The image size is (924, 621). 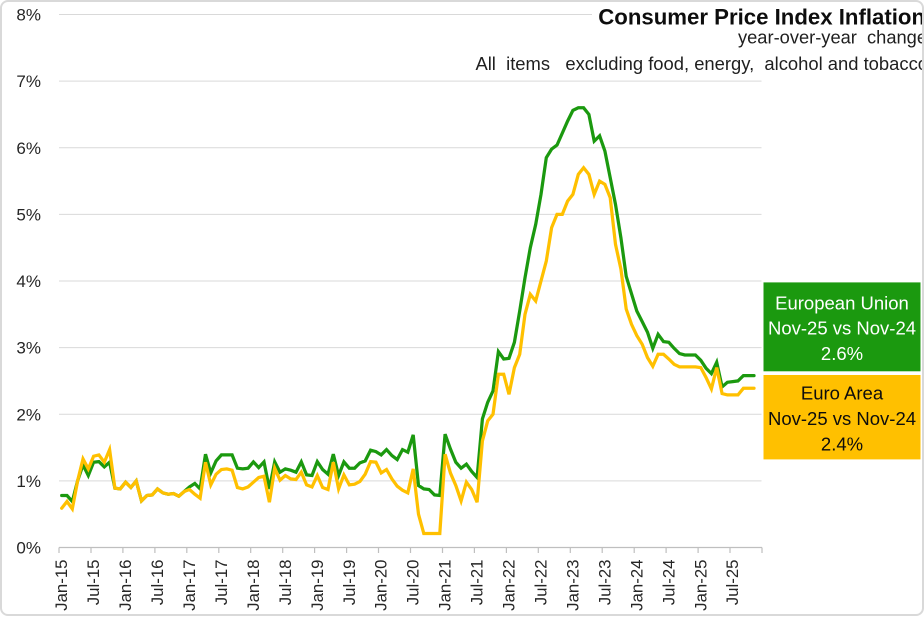 What do you see at coordinates (317, 585) in the screenshot?
I see `svg-text: Jan-19` at bounding box center [317, 585].